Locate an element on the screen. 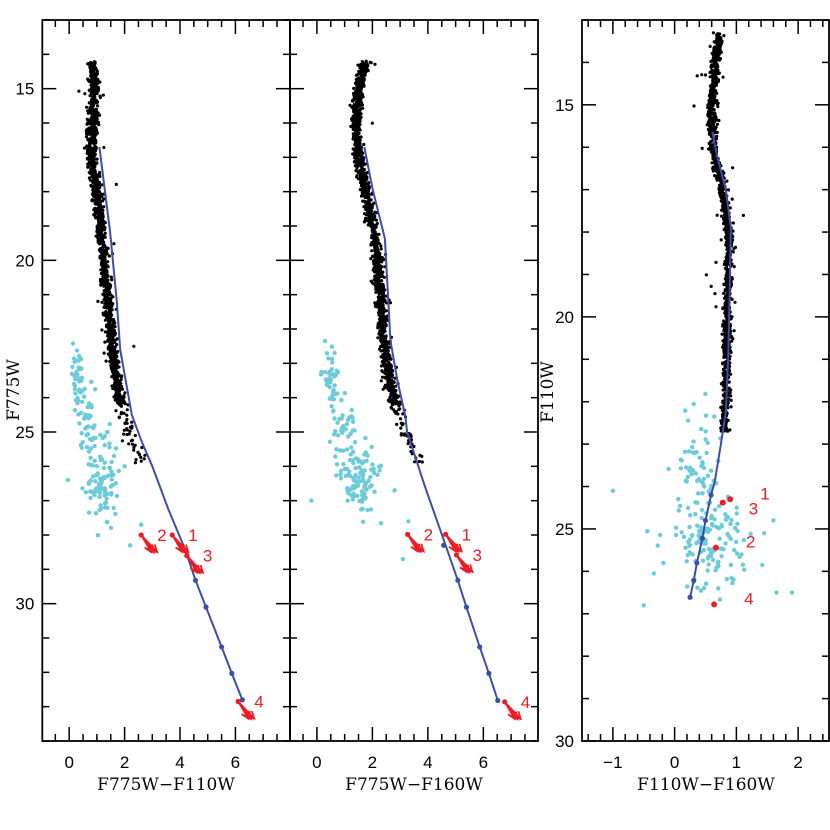 This screenshot has height=830, width=830. reddening-arrow is located at coordinates (509, 710).